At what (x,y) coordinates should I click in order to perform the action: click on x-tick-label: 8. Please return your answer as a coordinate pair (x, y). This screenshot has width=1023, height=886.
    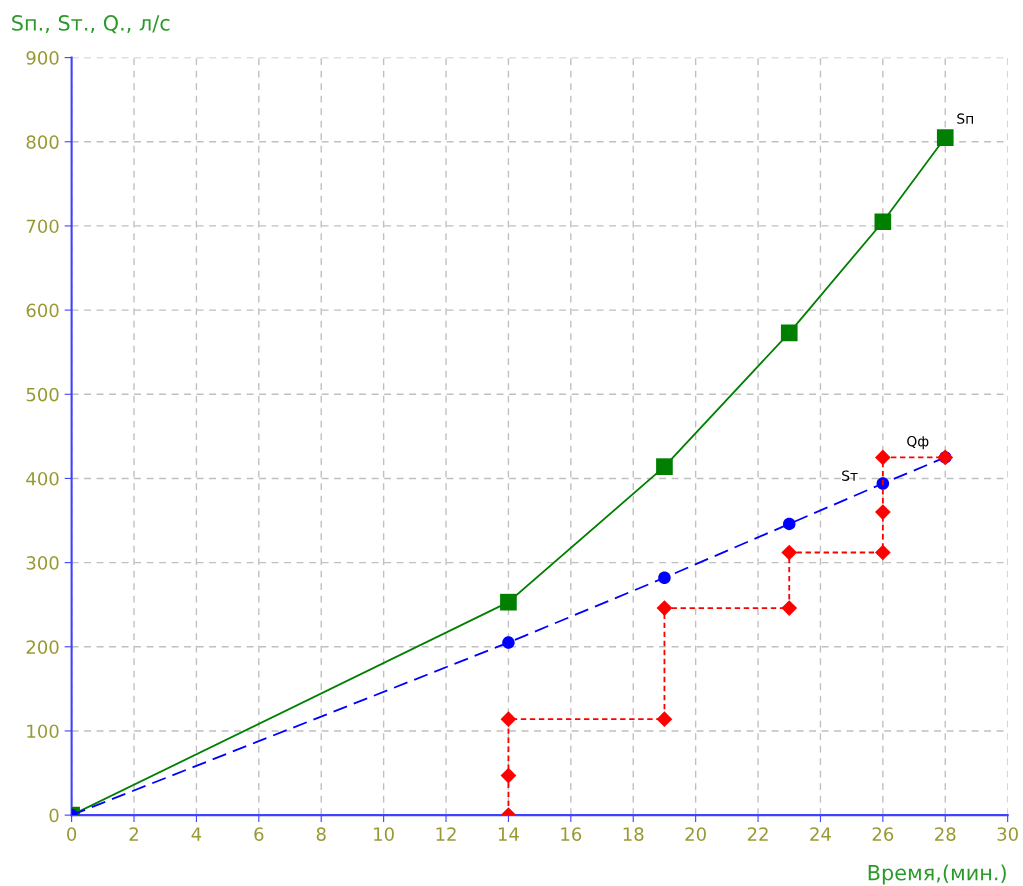
    Looking at the image, I should click on (321, 834).